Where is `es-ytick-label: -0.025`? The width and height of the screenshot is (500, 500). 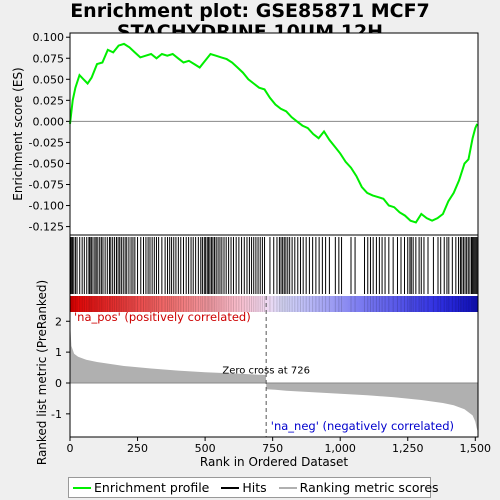 es-ytick-label: -0.025 is located at coordinates (46, 142).